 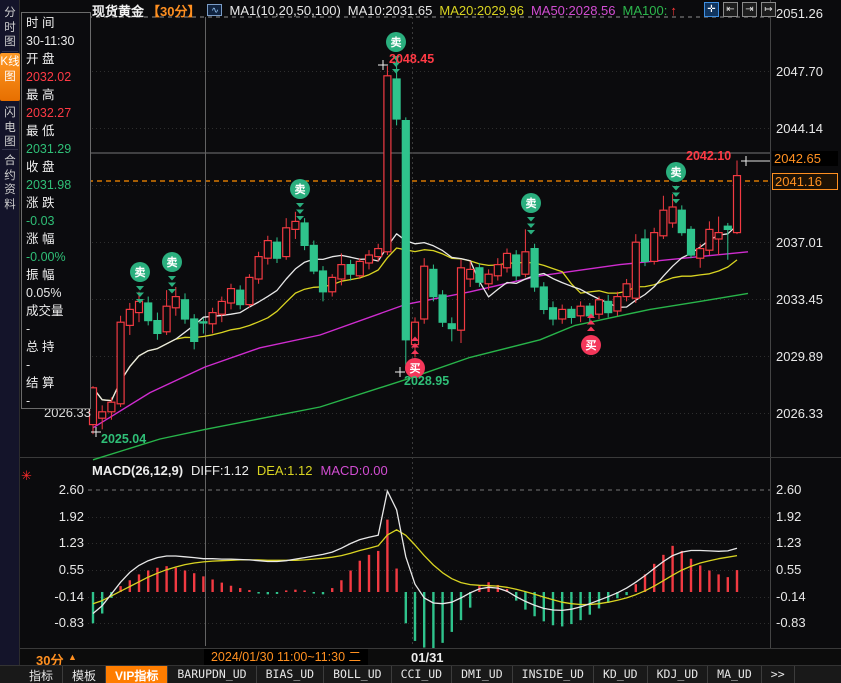 I want to click on quote-value-close: 2031.98, so click(x=49, y=185).